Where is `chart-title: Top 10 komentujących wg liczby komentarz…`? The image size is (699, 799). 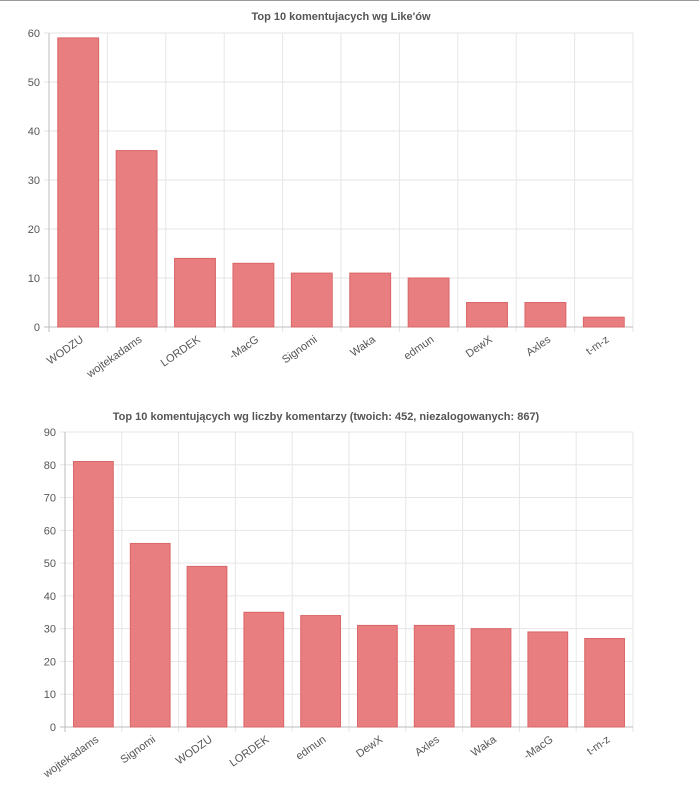
chart-title: Top 10 komentujących wg liczby komentarz… is located at coordinates (326, 417).